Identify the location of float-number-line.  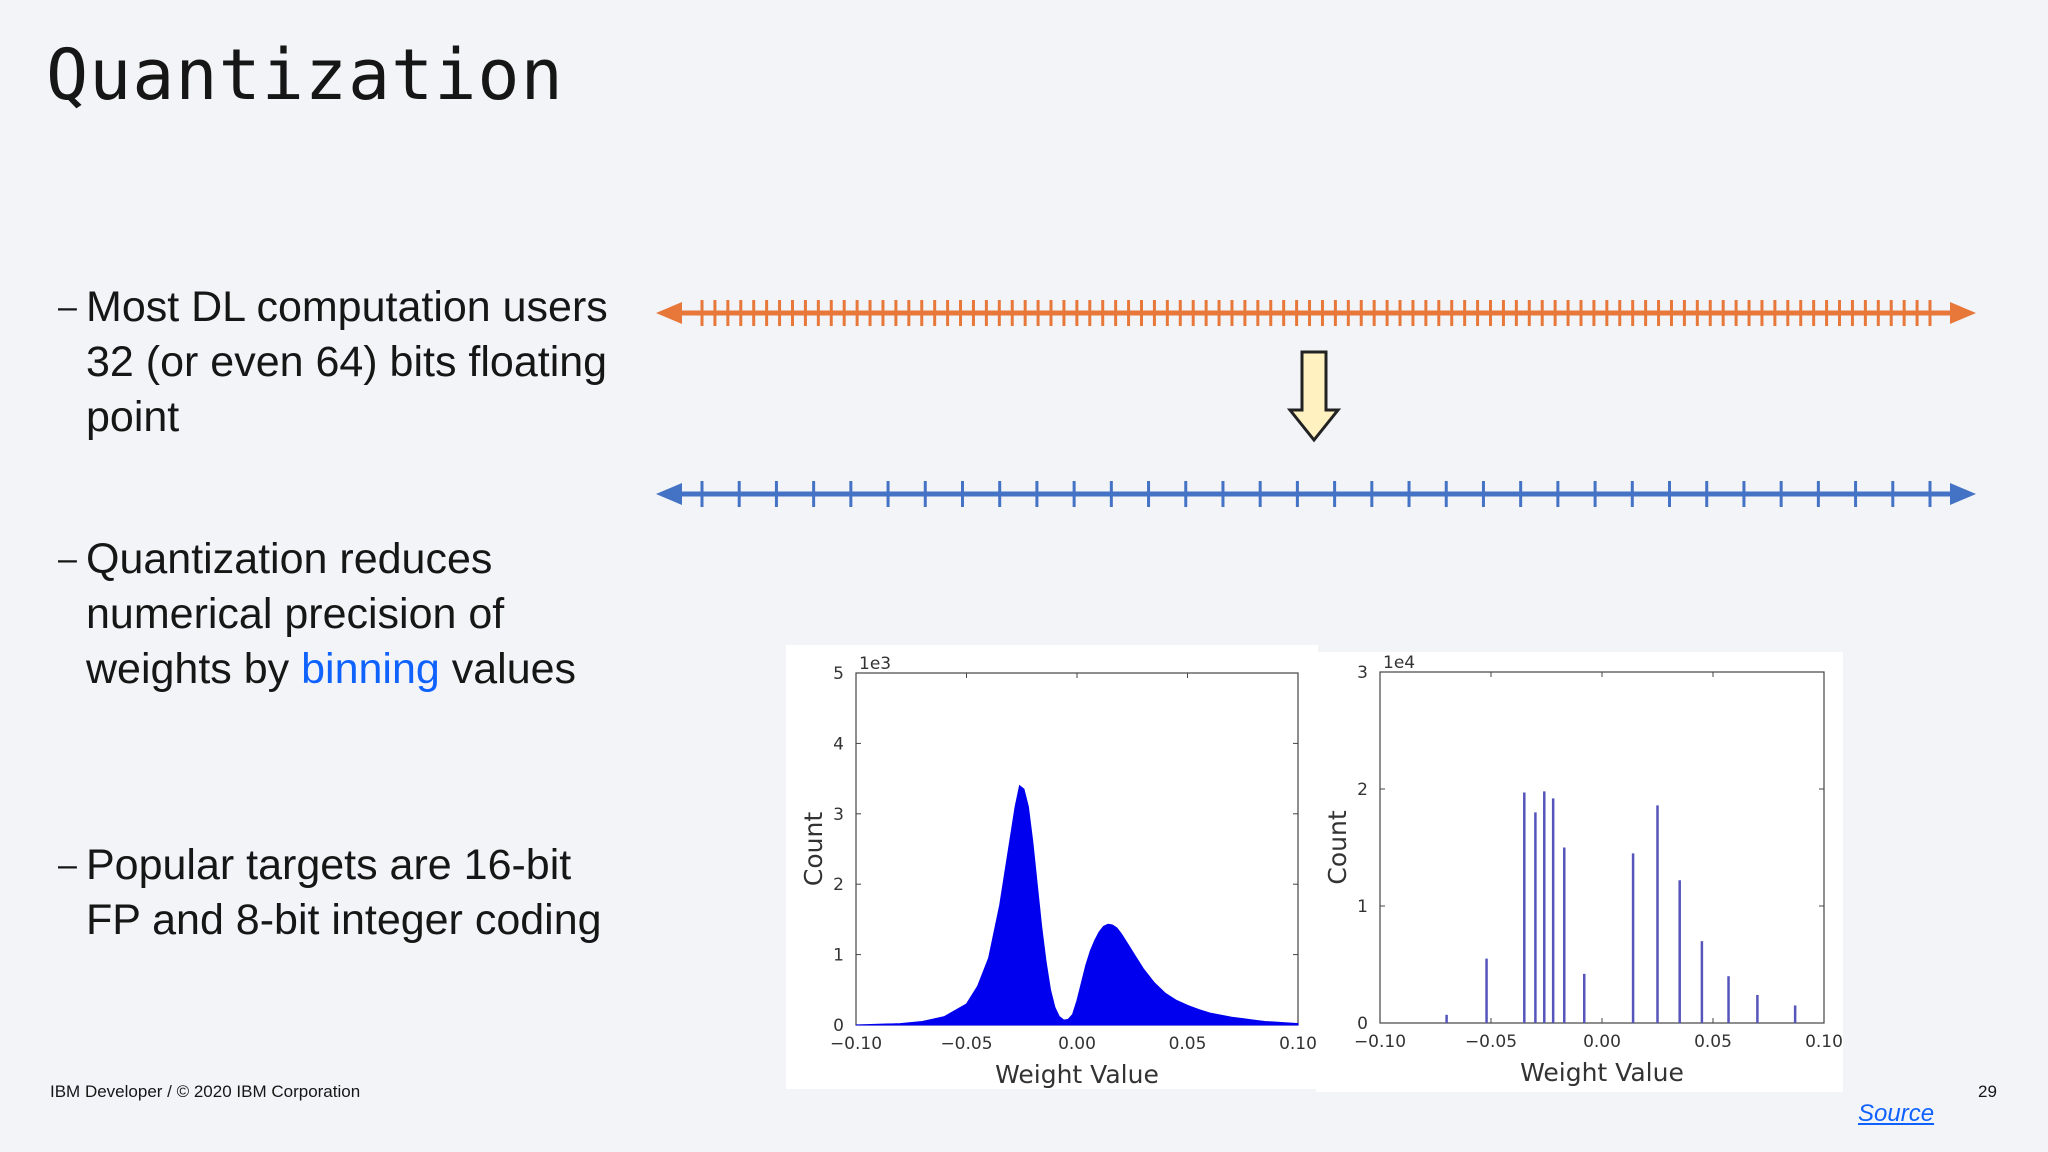
(1316, 313).